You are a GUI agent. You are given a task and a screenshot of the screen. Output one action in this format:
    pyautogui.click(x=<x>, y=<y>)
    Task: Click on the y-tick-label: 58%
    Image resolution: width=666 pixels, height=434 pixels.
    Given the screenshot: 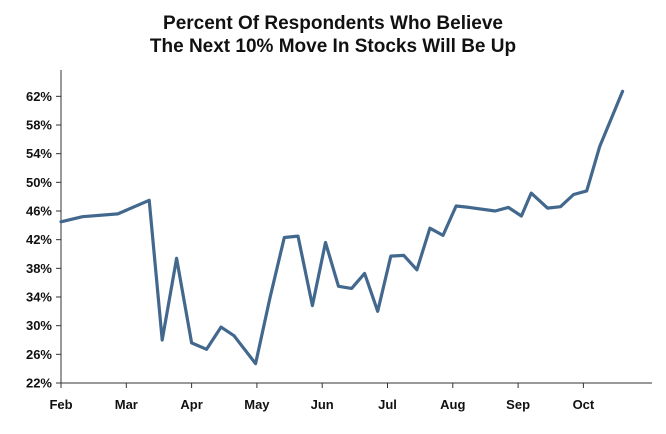 What is the action you would take?
    pyautogui.click(x=39, y=125)
    